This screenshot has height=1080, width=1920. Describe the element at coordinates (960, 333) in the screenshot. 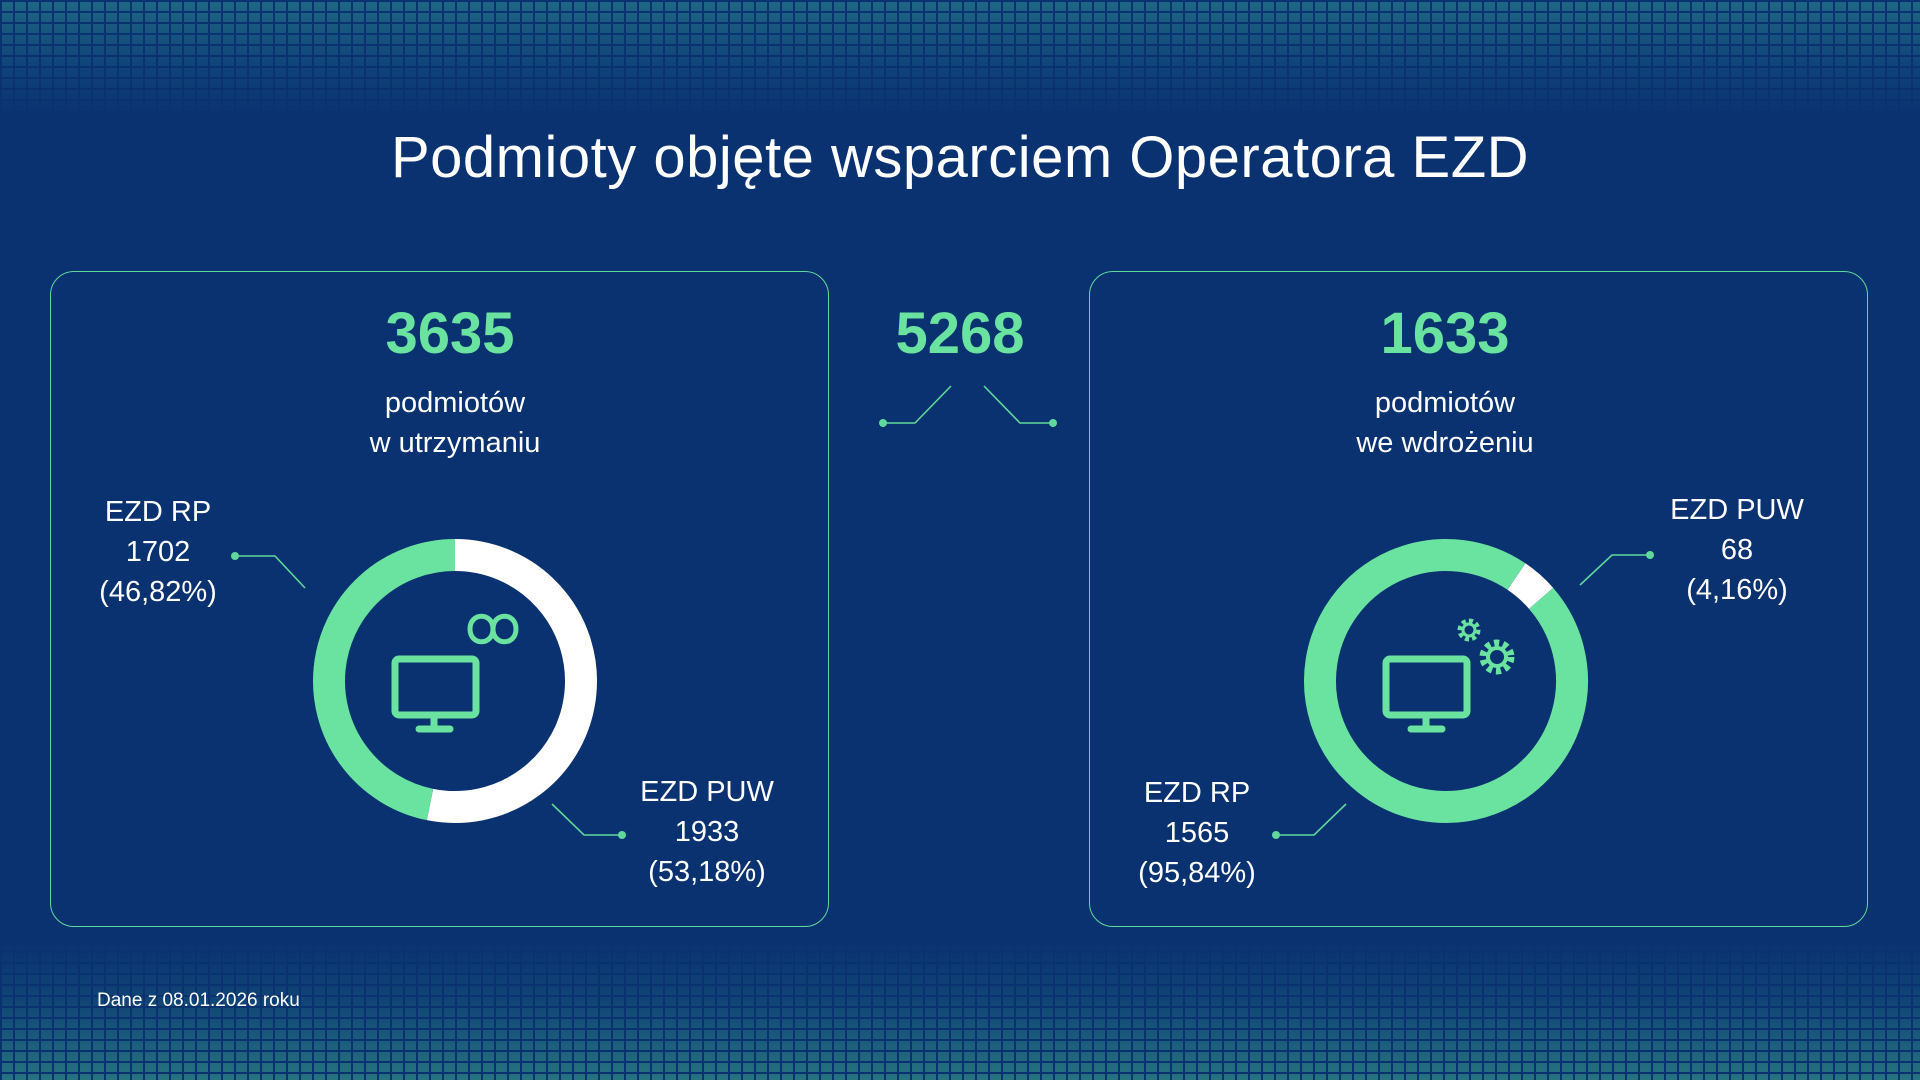

I see `total-count: 5268` at that location.